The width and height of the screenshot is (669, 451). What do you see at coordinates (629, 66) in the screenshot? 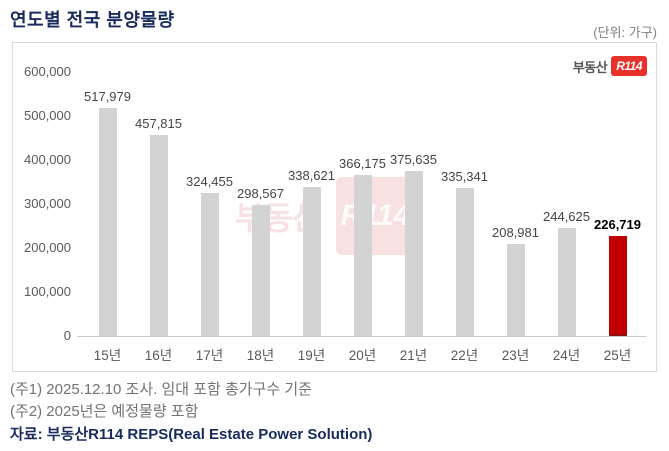
I see `brand-logo-badge-icon: R114` at bounding box center [629, 66].